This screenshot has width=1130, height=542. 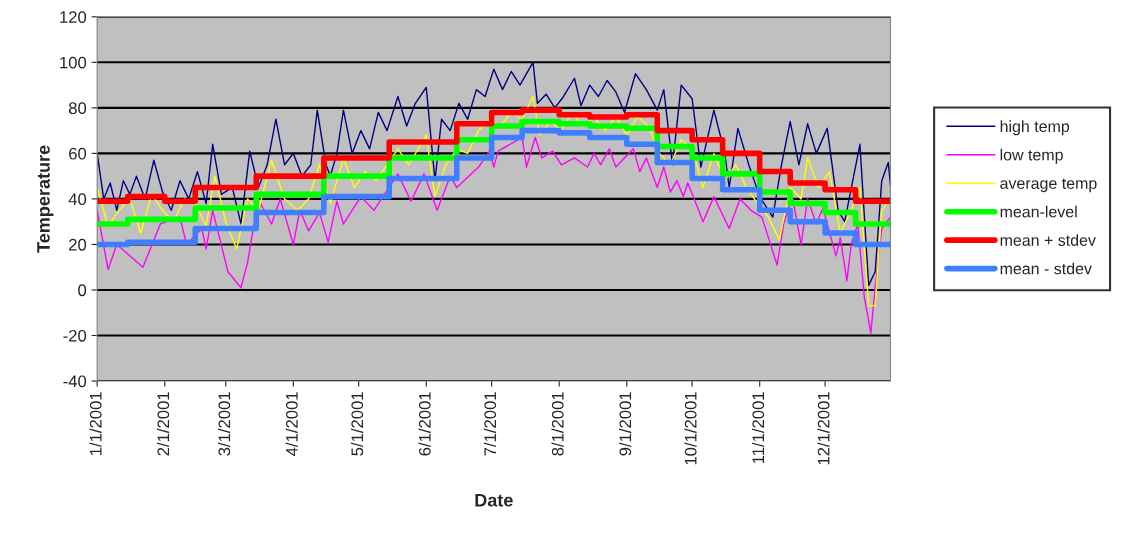 I want to click on x-tick-label: 9/1/2001, so click(x=625, y=424).